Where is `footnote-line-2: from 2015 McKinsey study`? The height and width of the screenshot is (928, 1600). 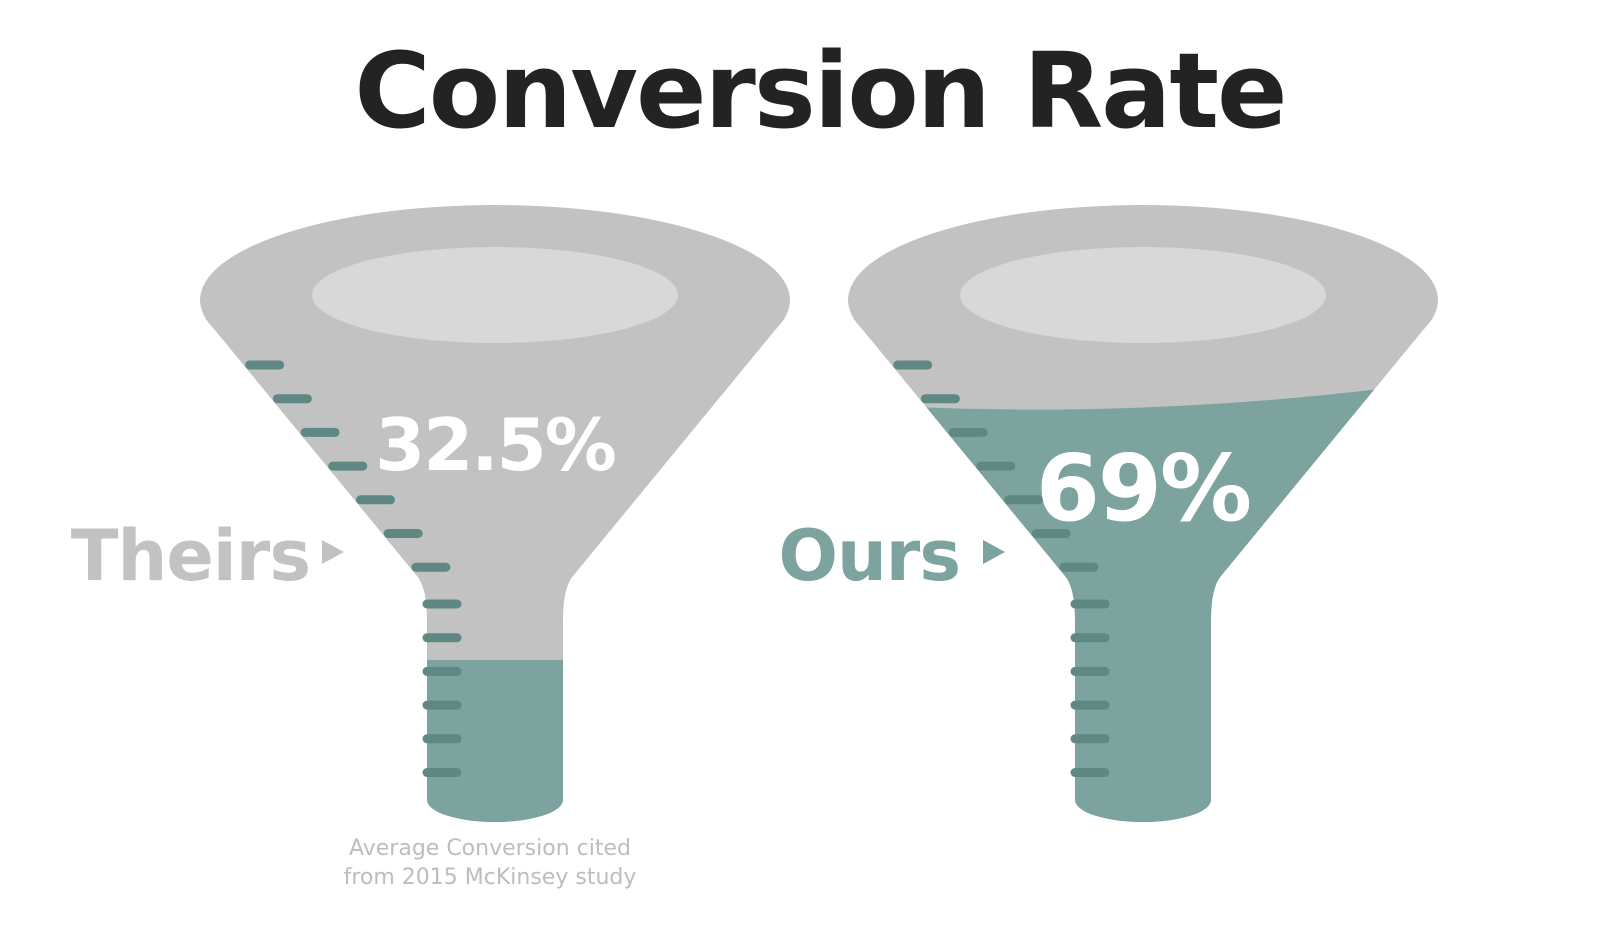
footnote-line-2: from 2015 McKinsey study is located at coordinates (490, 877).